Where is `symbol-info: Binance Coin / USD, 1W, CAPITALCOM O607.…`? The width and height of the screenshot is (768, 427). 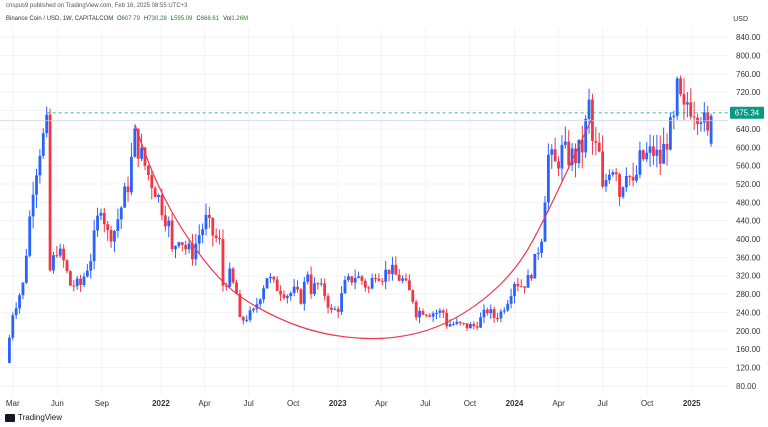 symbol-info: Binance Coin / USD, 1W, CAPITALCOM O607.… is located at coordinates (130, 19).